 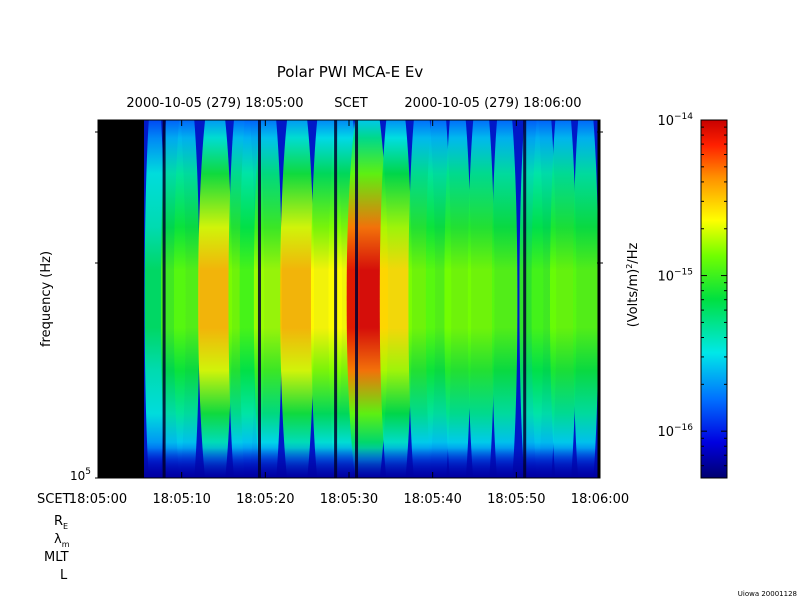 What do you see at coordinates (516, 499) in the screenshot?
I see `x-tick-label: 18:05:50` at bounding box center [516, 499].